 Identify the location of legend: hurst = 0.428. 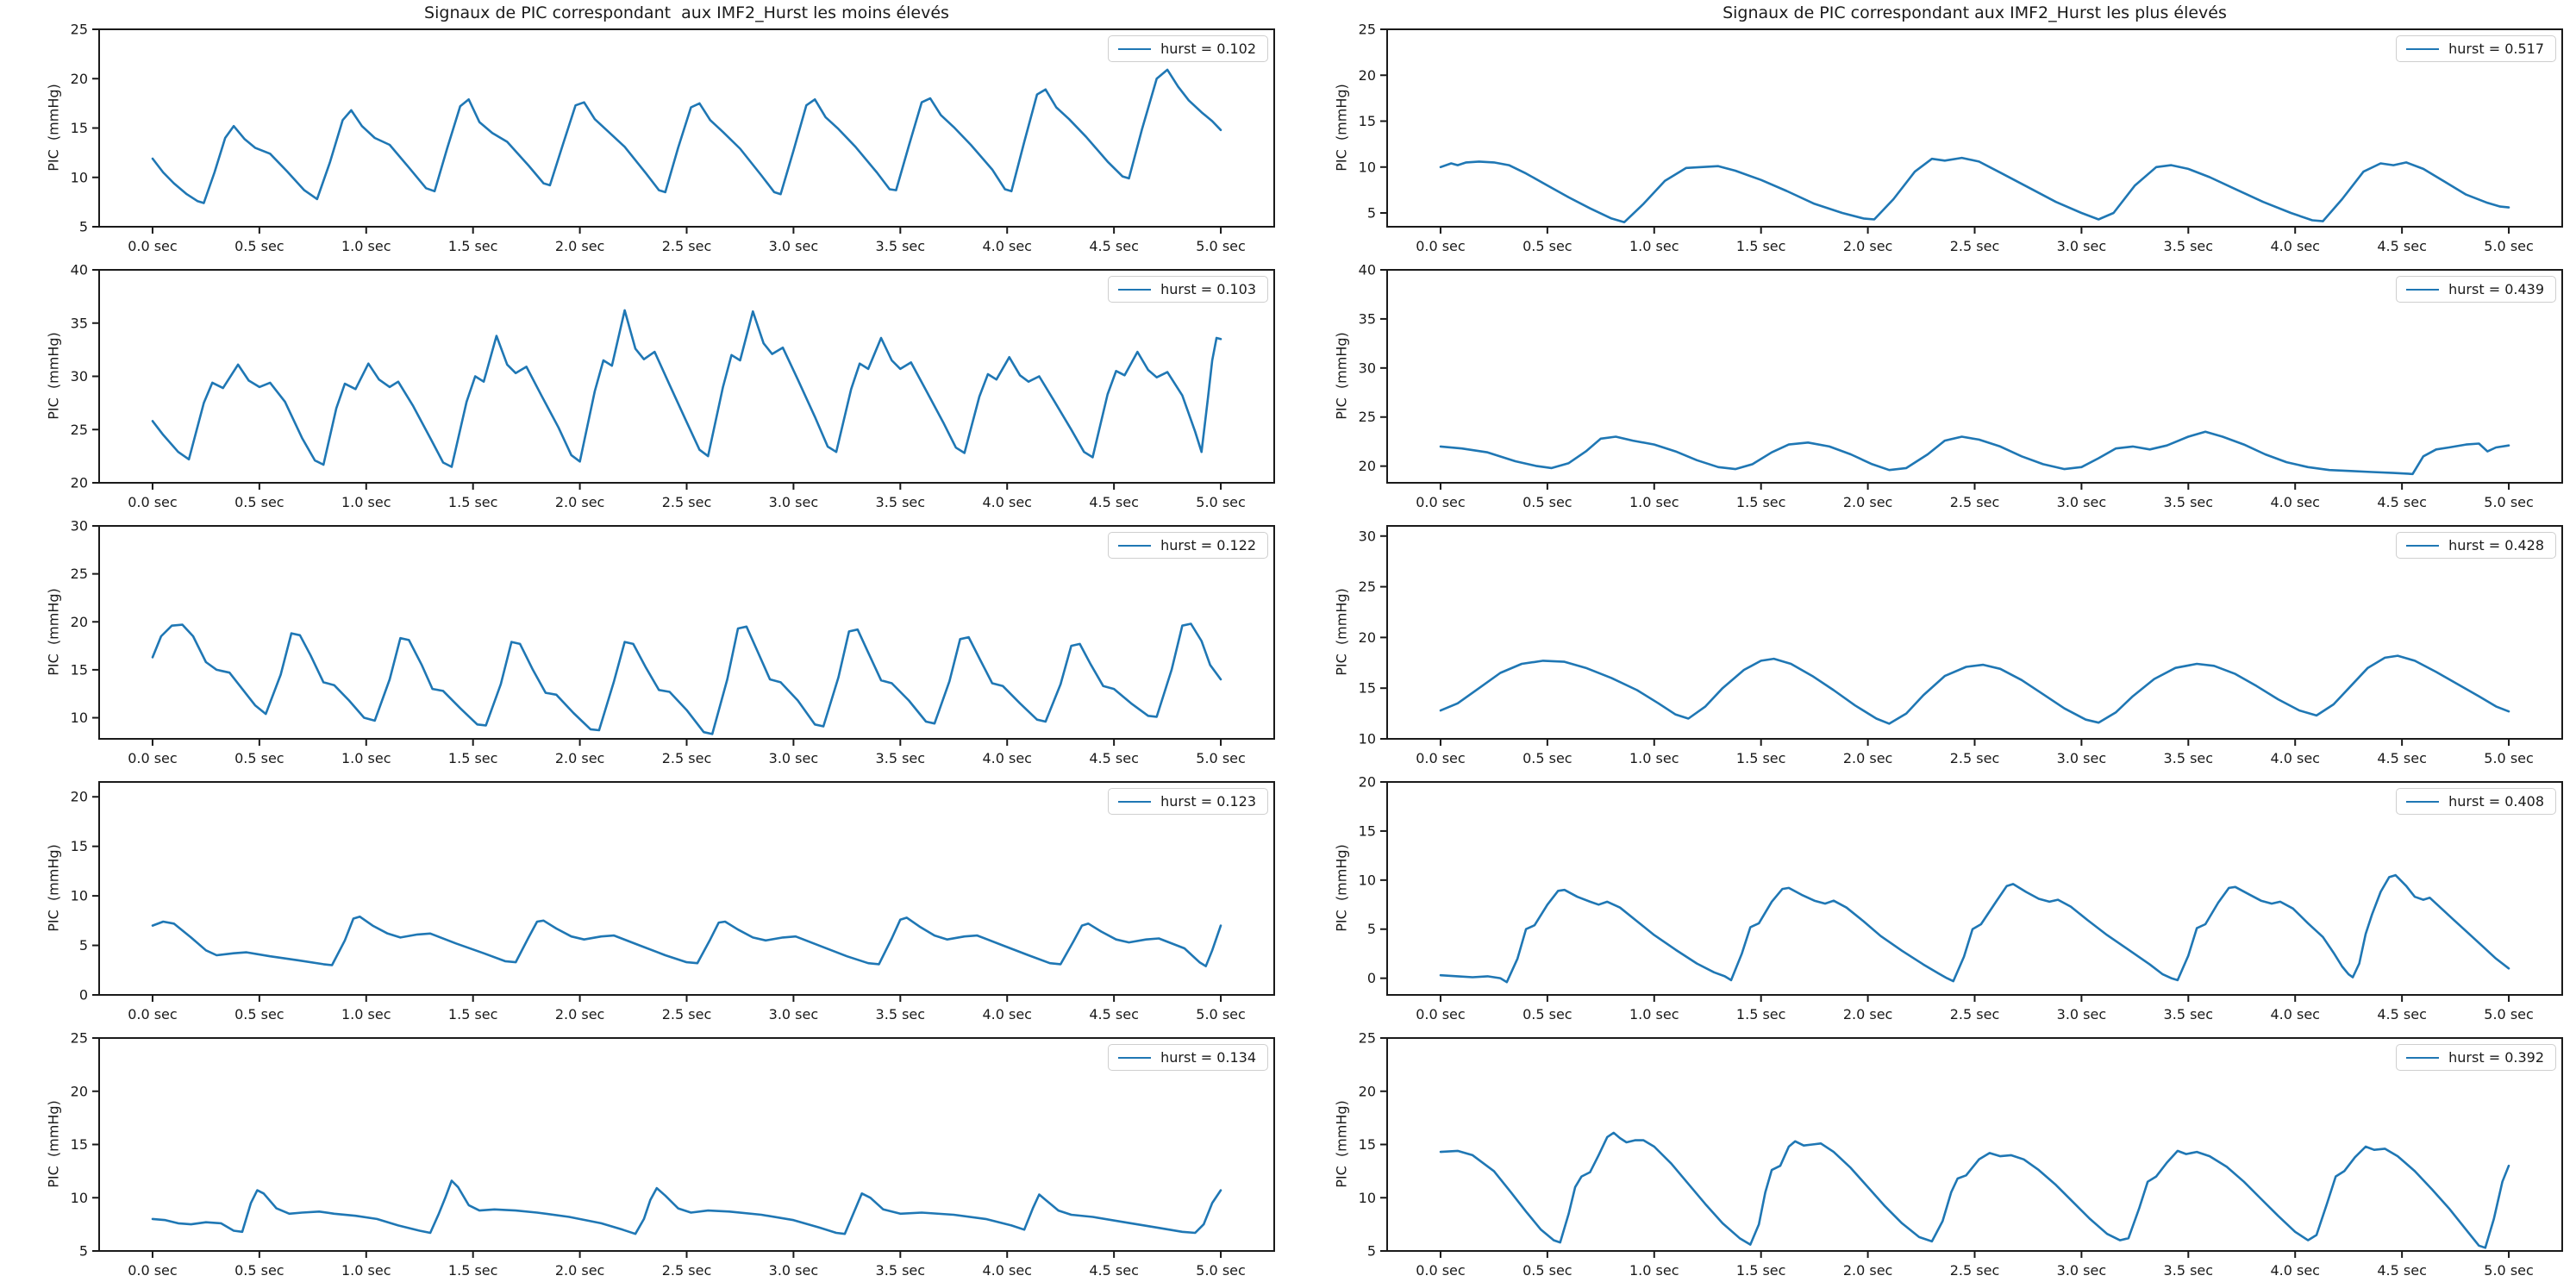
(2476, 545).